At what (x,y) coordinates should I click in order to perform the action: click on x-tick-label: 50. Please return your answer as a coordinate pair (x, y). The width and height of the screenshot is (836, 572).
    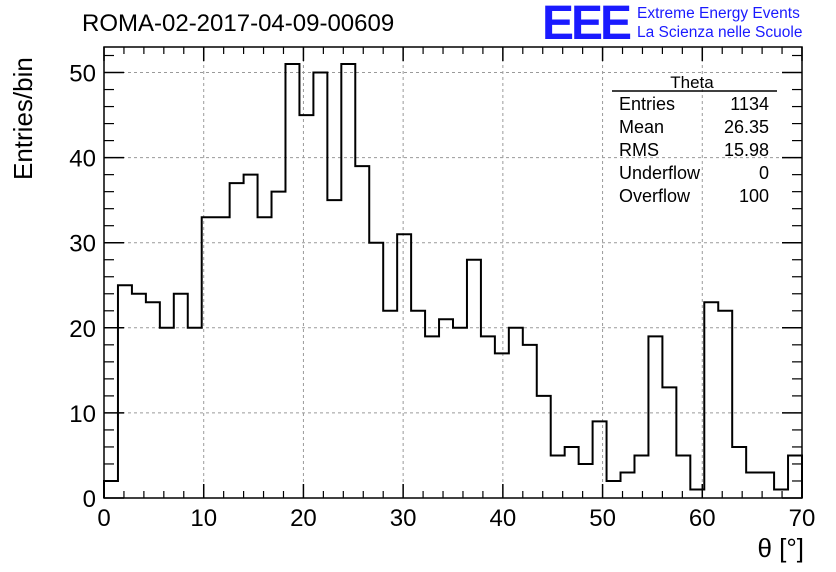
    Looking at the image, I should click on (602, 518).